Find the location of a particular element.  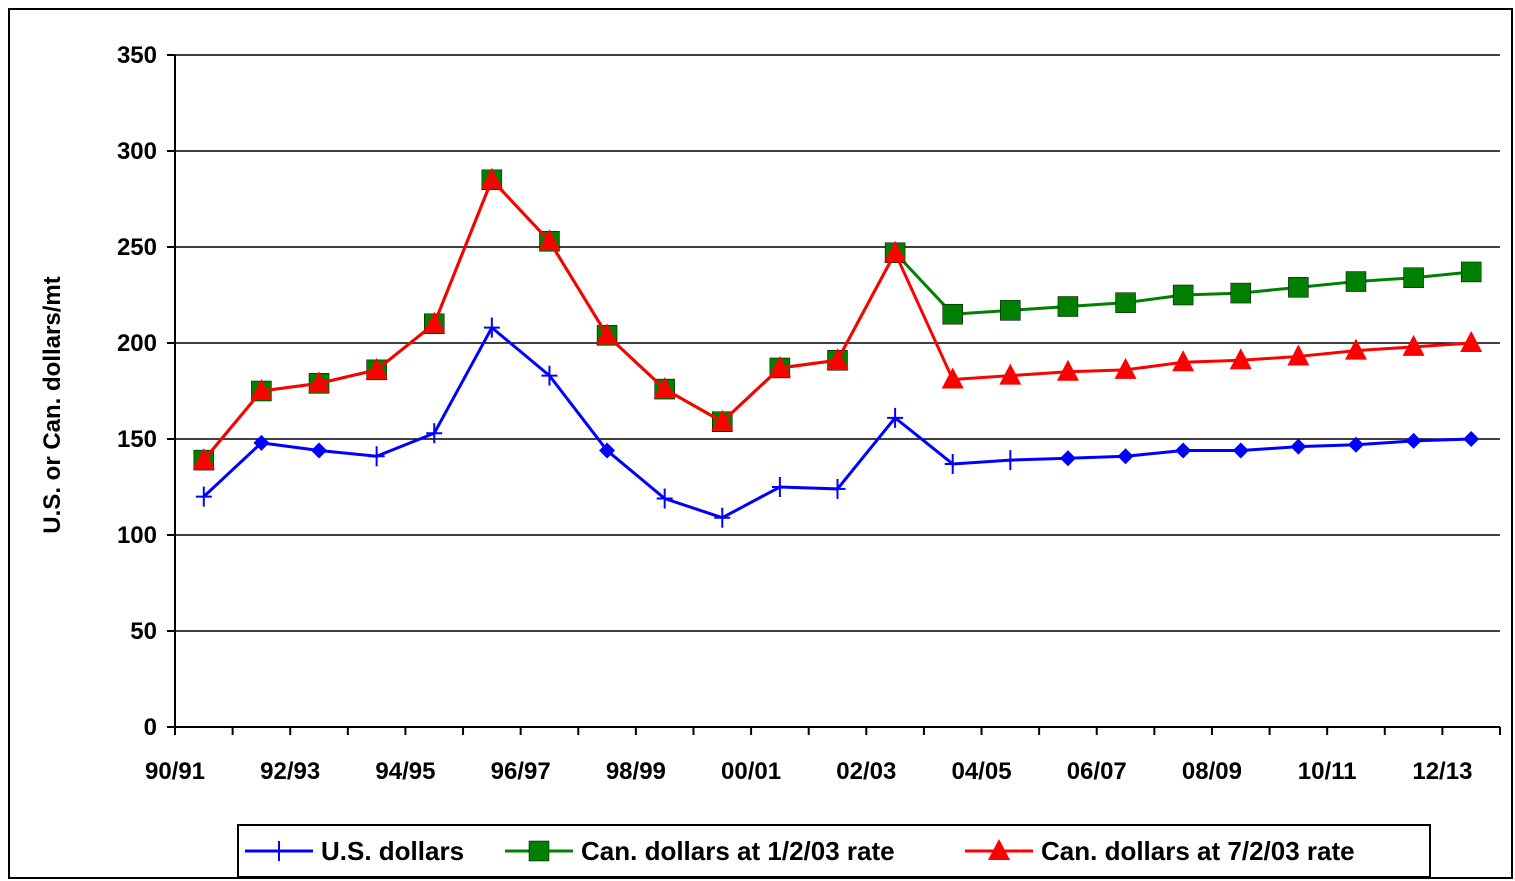

x-tick-label: 92/93 is located at coordinates (290, 771).